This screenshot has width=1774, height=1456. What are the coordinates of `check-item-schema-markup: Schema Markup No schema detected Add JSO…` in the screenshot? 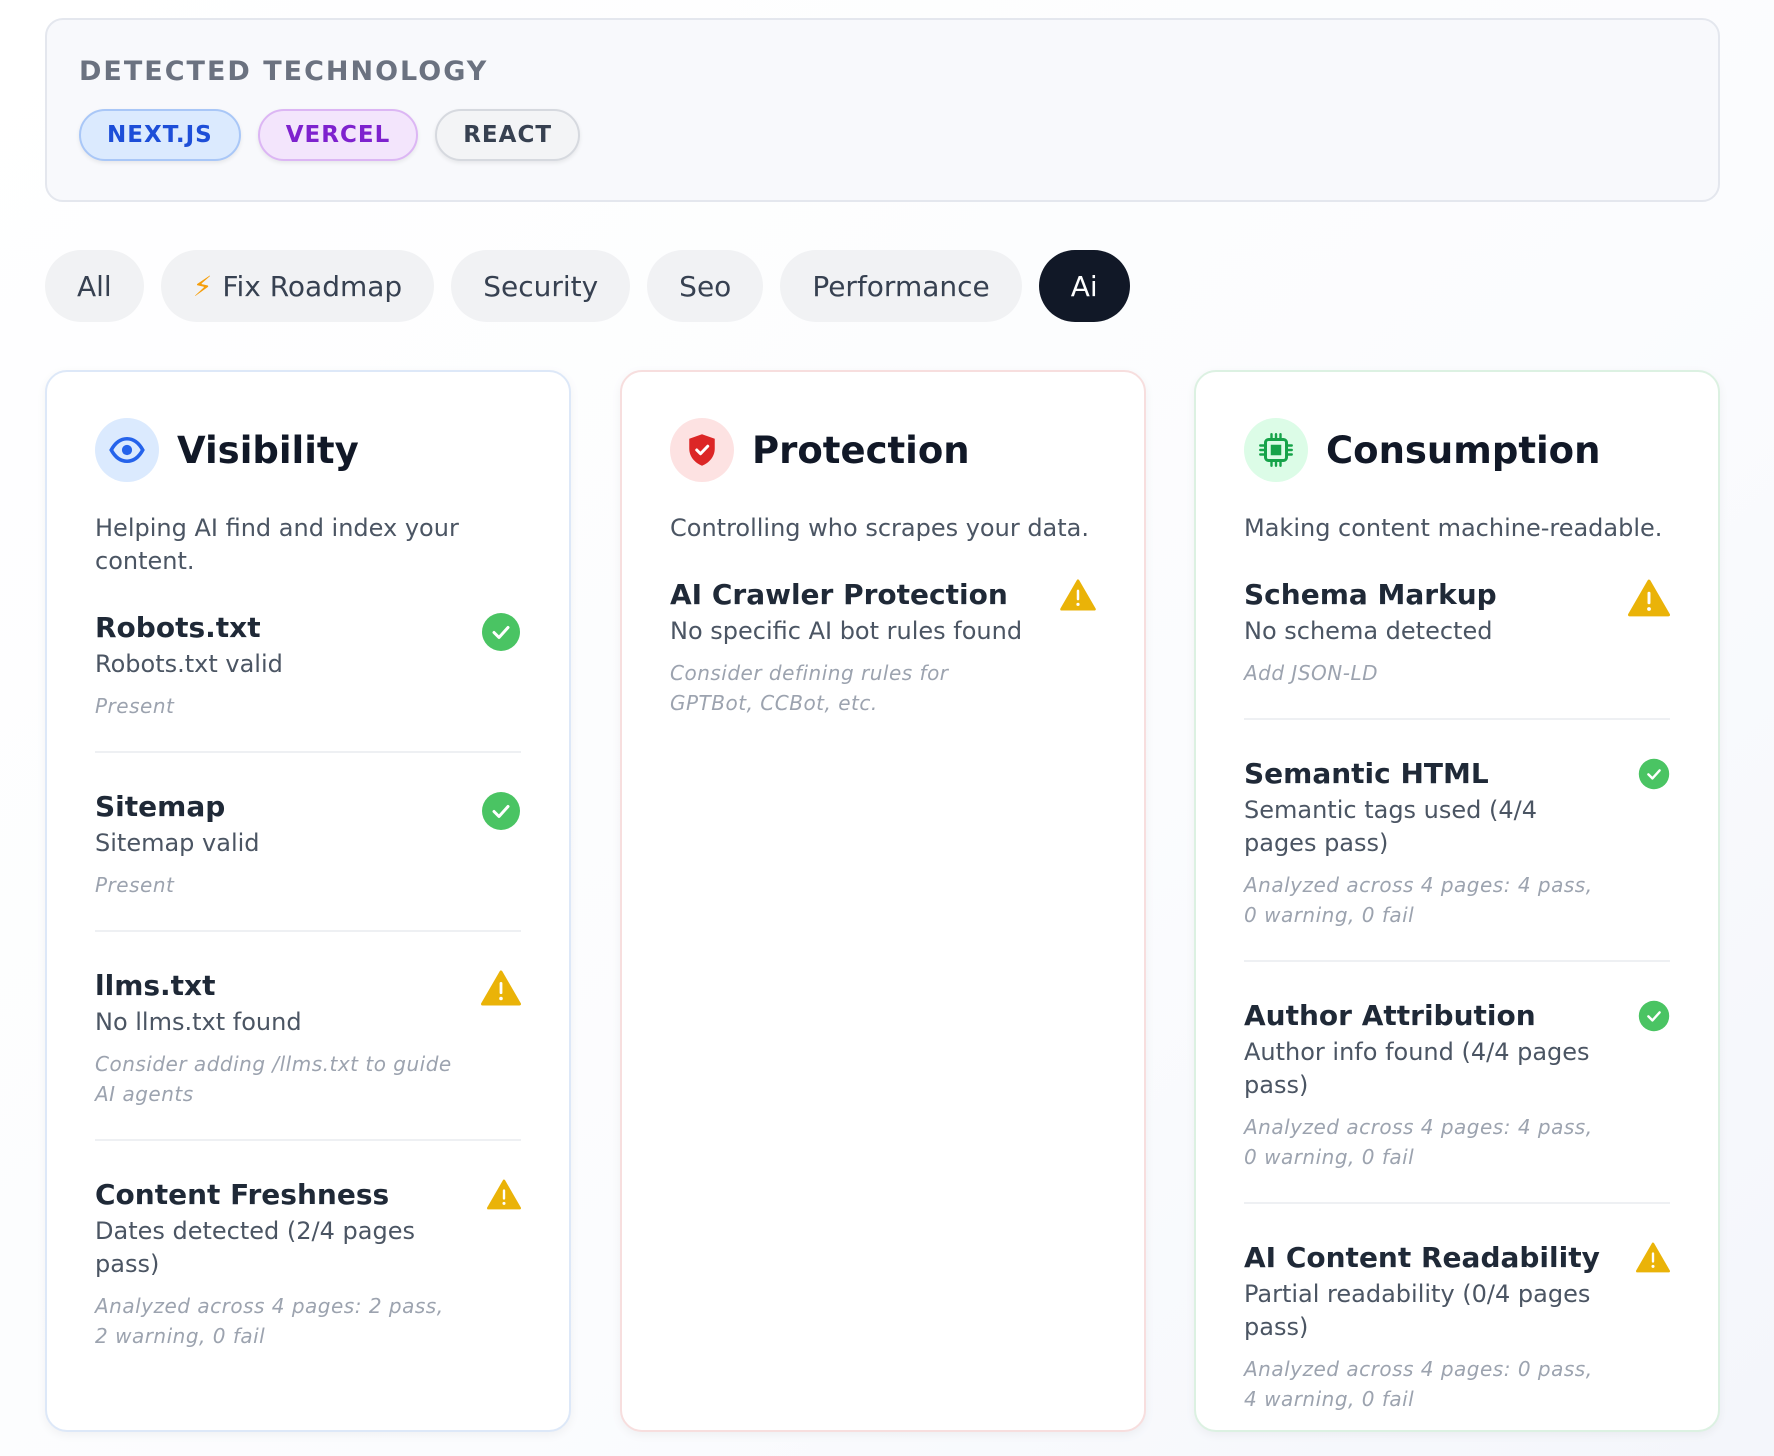 It's located at (1457, 641).